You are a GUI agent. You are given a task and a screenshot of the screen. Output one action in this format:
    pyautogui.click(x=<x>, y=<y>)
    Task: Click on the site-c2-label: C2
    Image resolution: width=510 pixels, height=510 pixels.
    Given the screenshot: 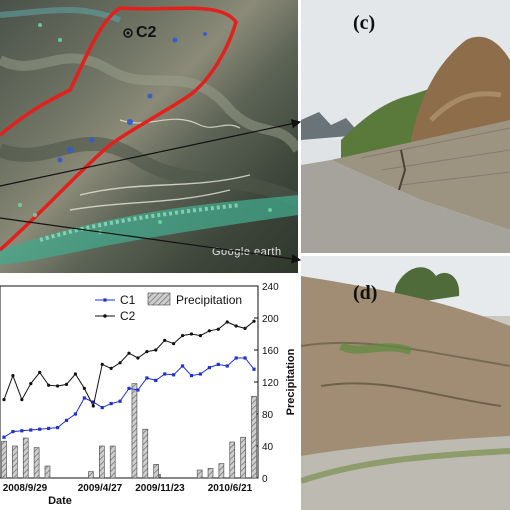 What is the action you would take?
    pyautogui.click(x=146, y=32)
    